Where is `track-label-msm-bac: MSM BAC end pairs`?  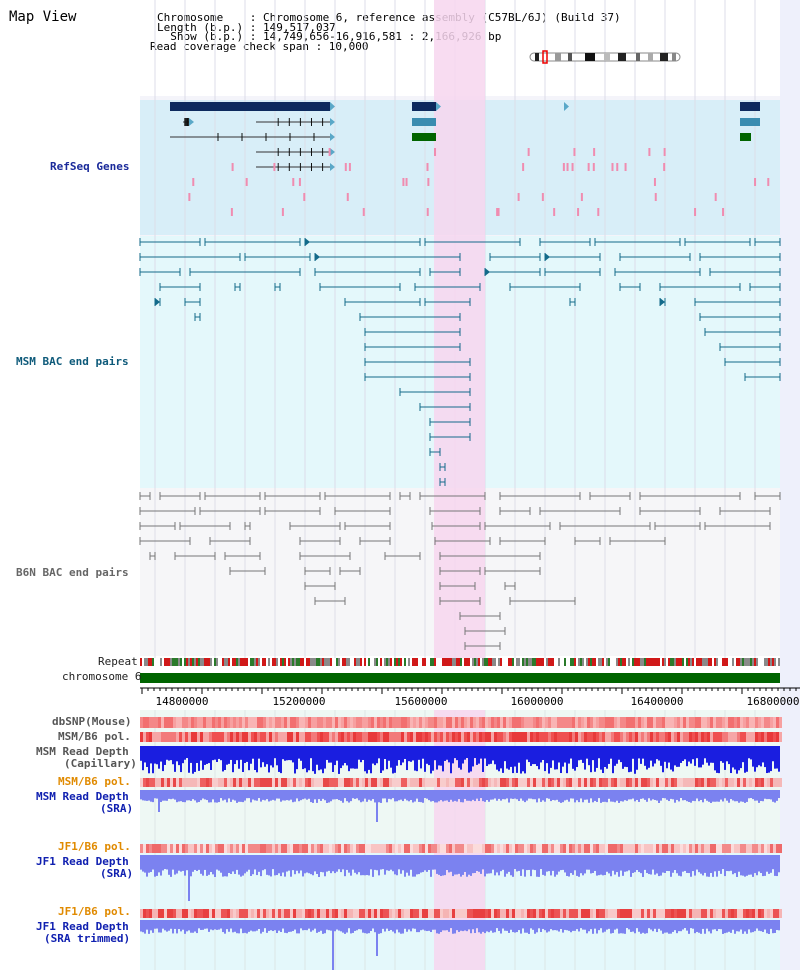 track-label-msm-bac: MSM BAC end pairs is located at coordinates (72, 361).